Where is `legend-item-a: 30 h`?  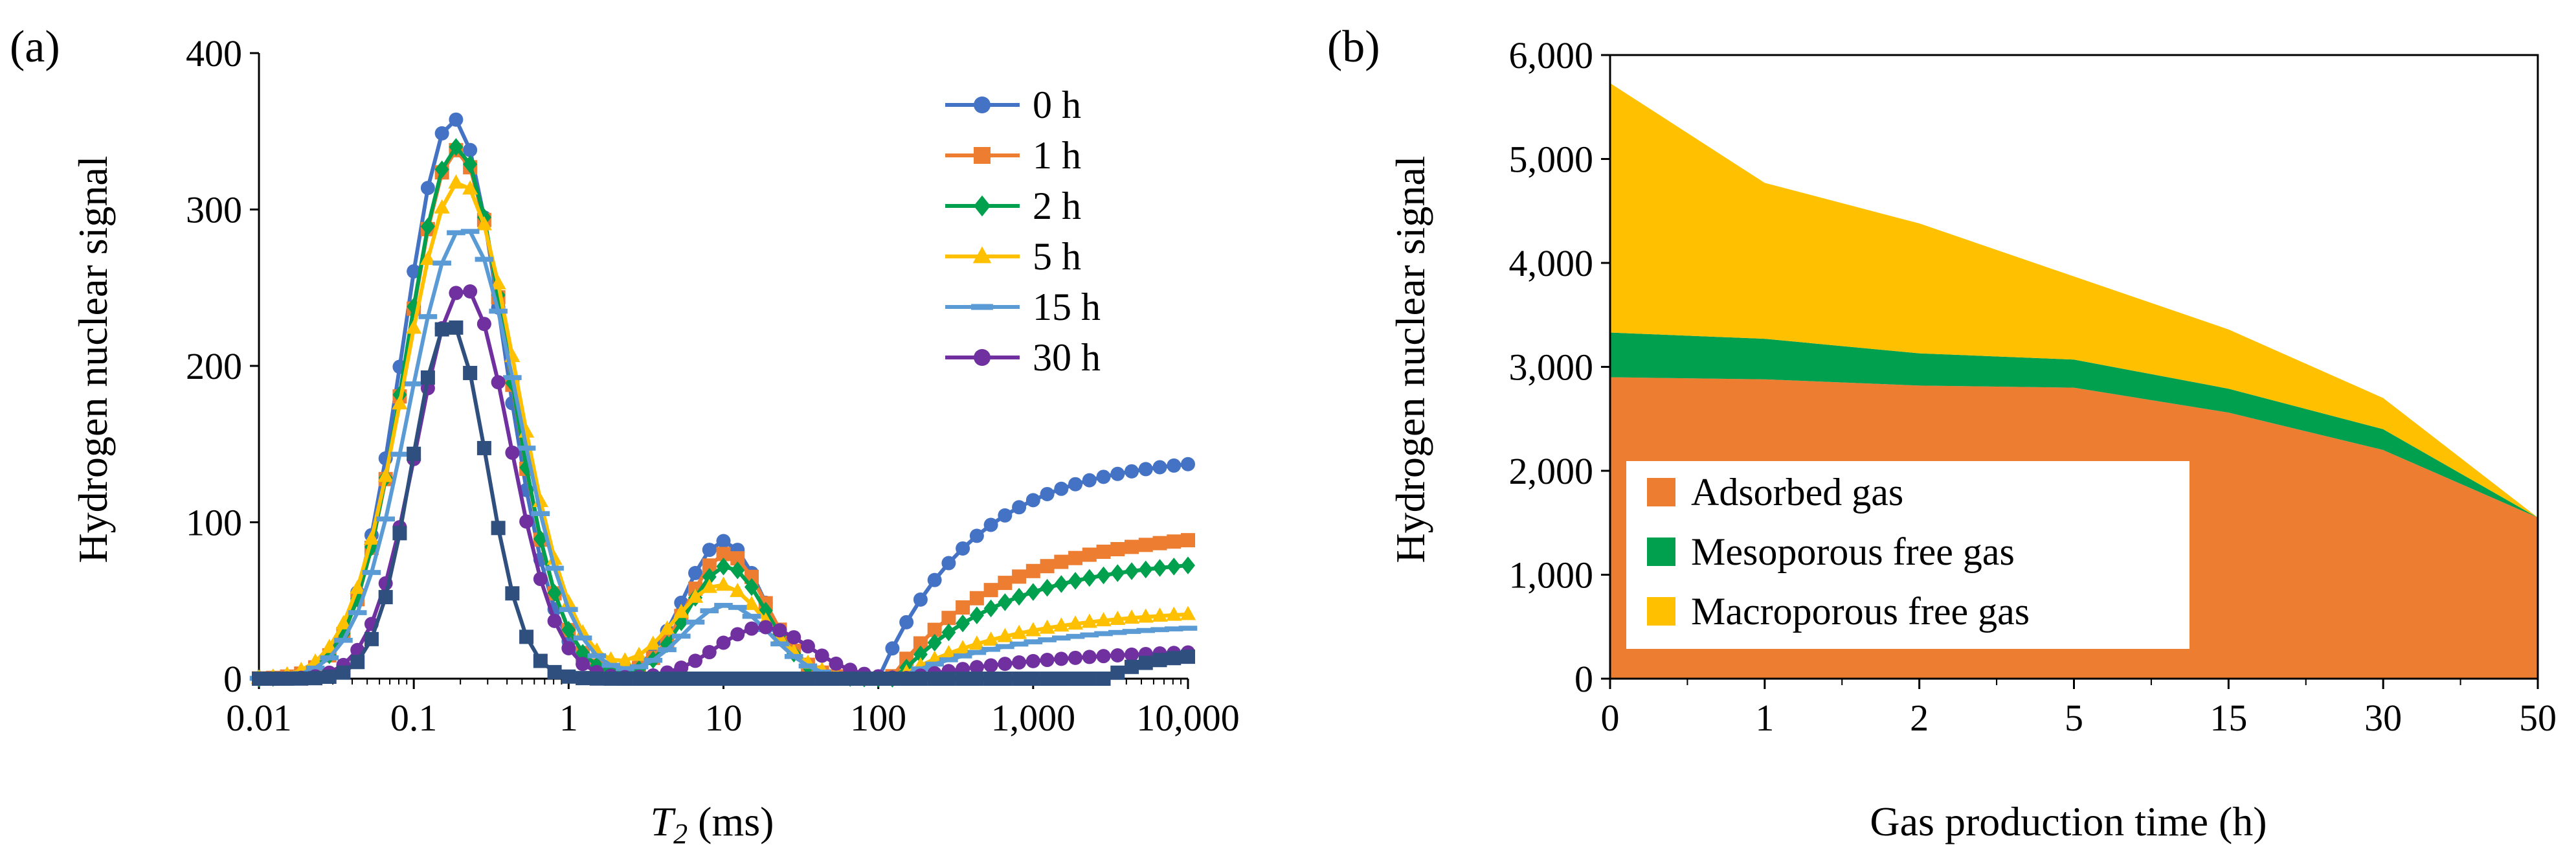
legend-item-a: 30 h is located at coordinates (1023, 357).